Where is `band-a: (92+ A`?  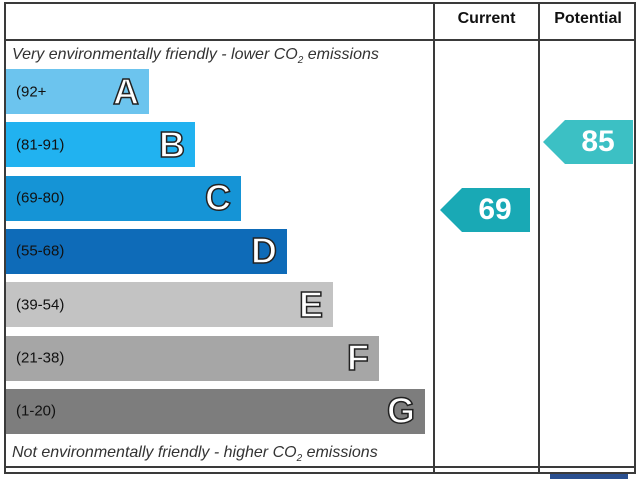 band-a: (92+ A is located at coordinates (77, 91).